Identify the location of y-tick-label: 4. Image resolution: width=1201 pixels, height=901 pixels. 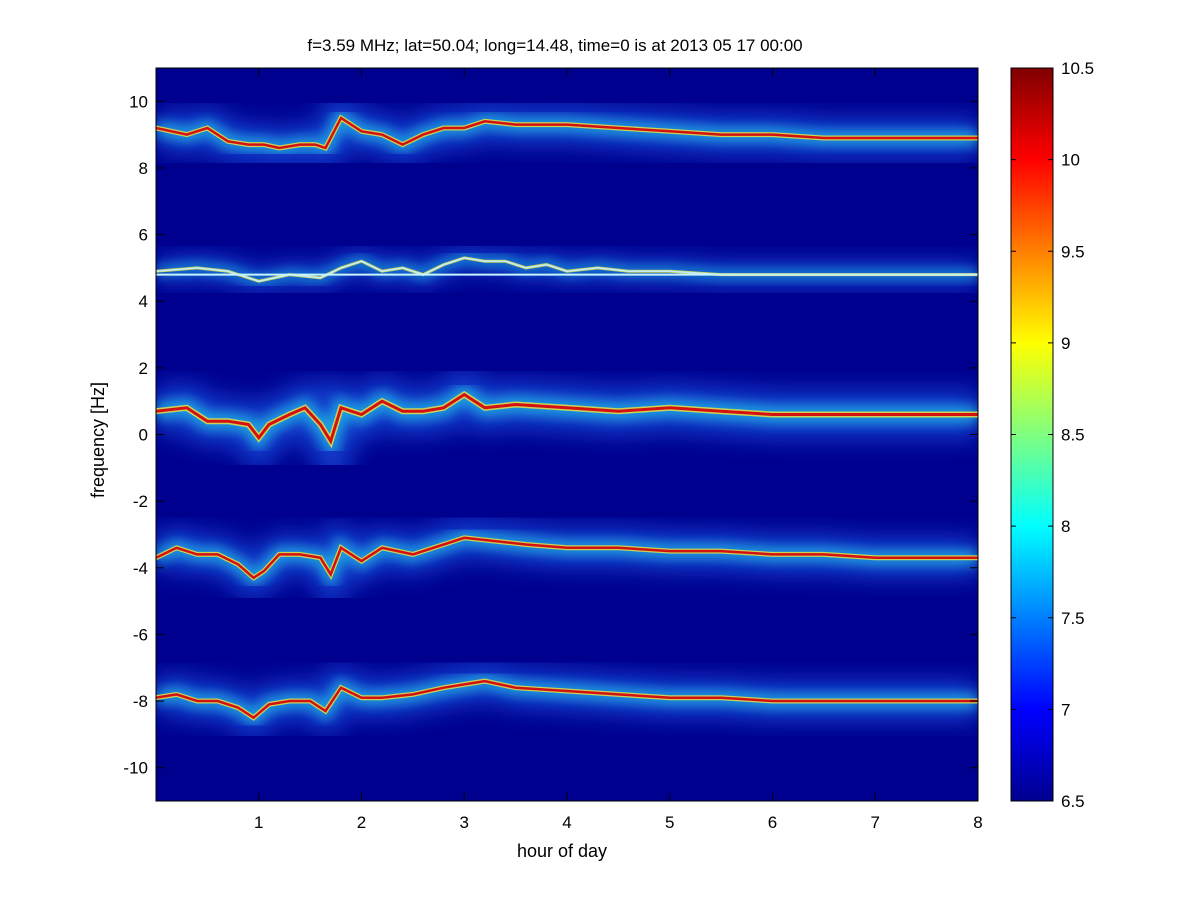
(143, 301).